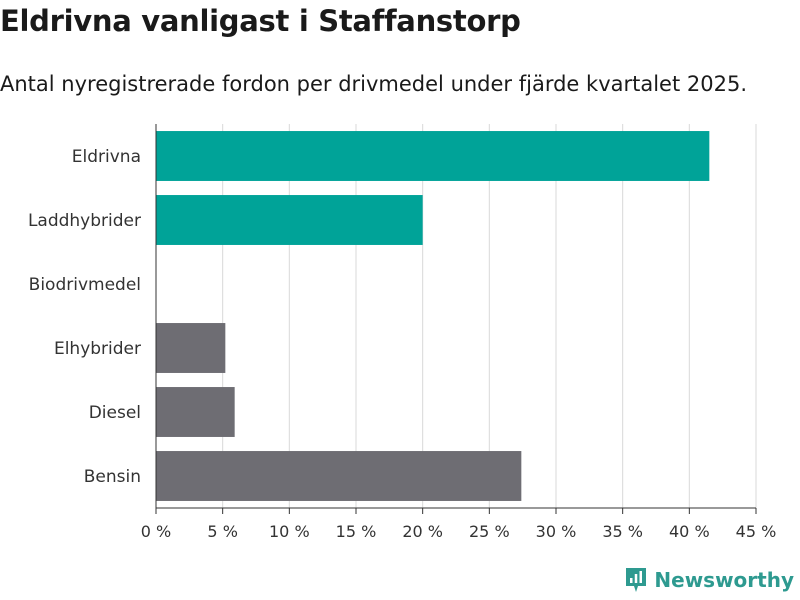 Image resolution: width=800 pixels, height=600 pixels. What do you see at coordinates (156, 531) in the screenshot?
I see `x-tick-label: 0 %` at bounding box center [156, 531].